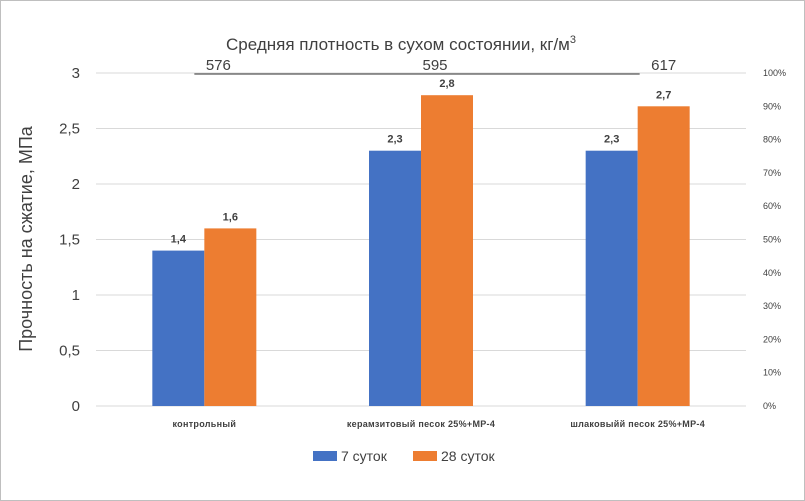 This screenshot has height=501, width=805. Describe the element at coordinates (772, 273) in the screenshot. I see `y2-tick-label: 40%` at that location.